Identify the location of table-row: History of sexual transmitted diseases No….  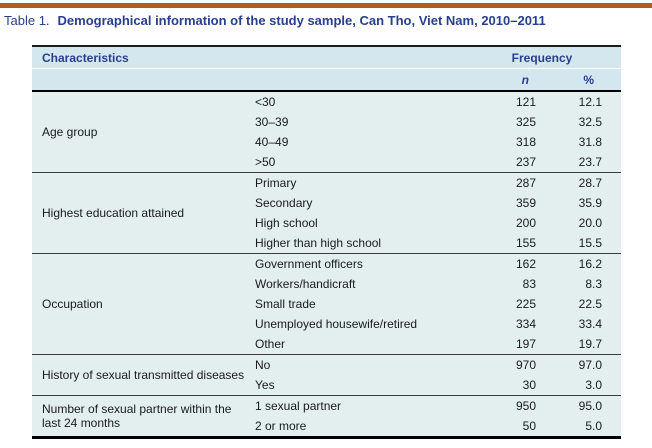
(326, 368).